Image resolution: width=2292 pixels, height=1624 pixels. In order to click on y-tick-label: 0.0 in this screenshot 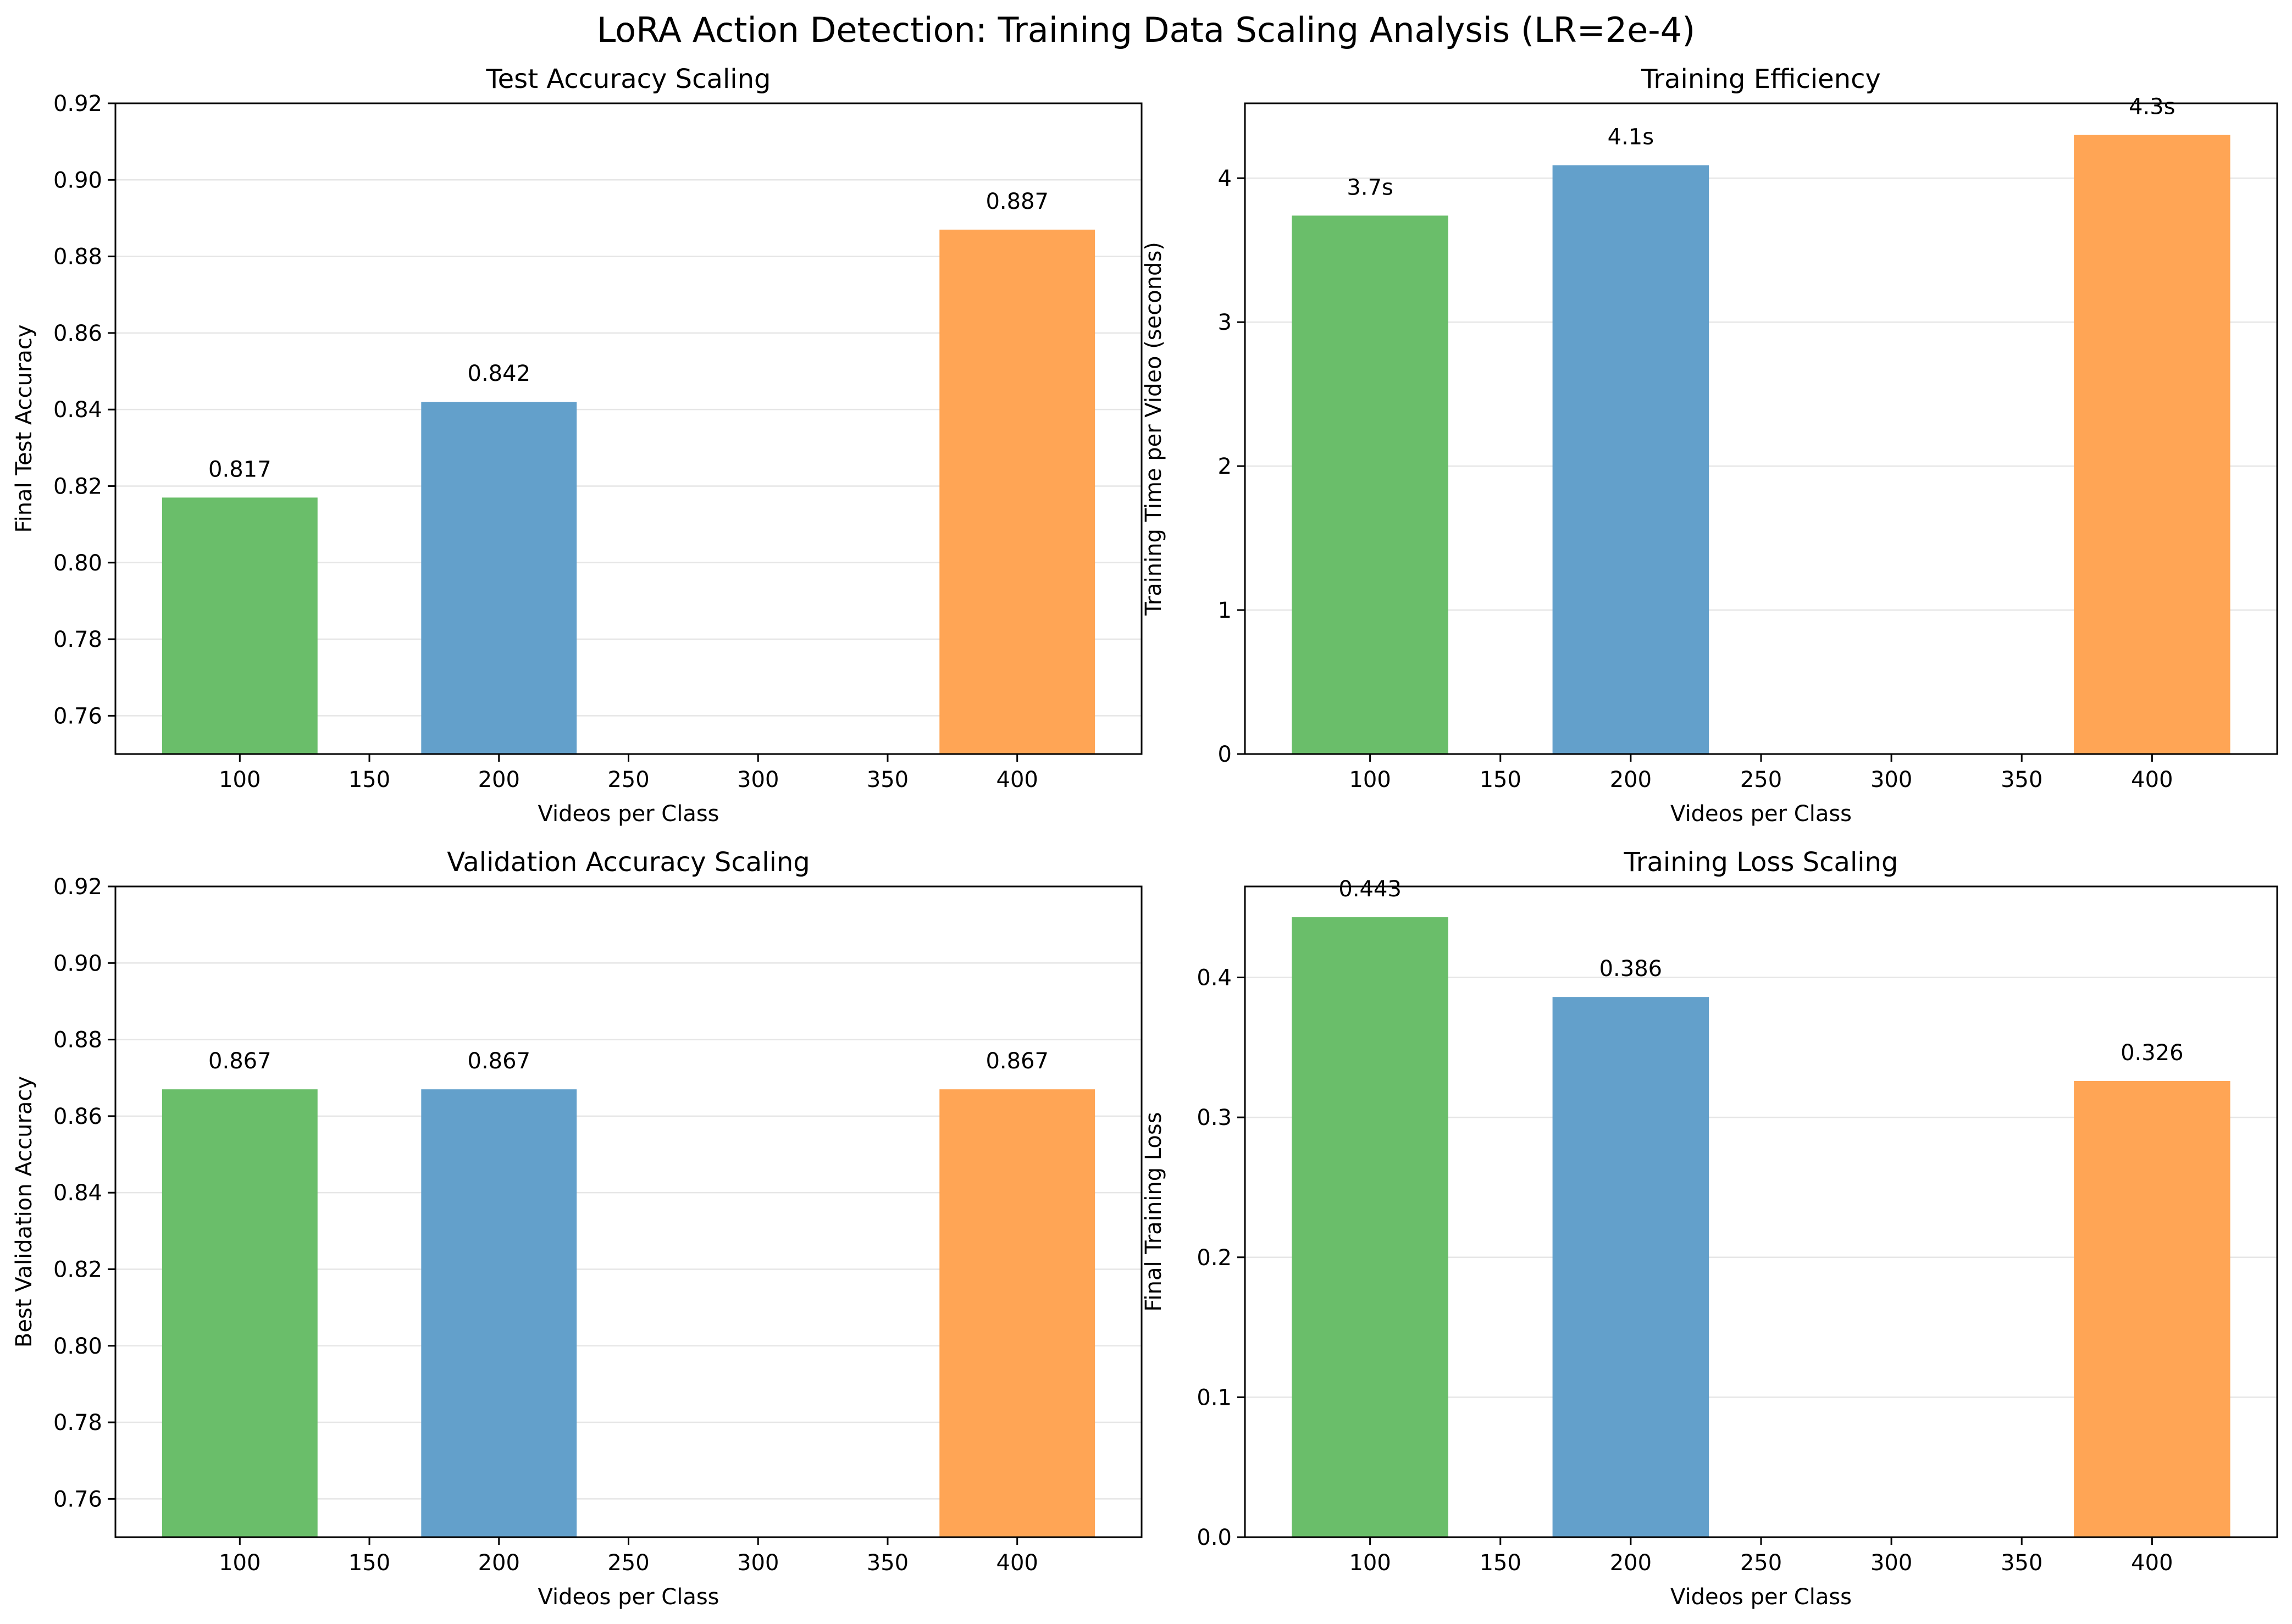, I will do `click(1214, 1537)`.